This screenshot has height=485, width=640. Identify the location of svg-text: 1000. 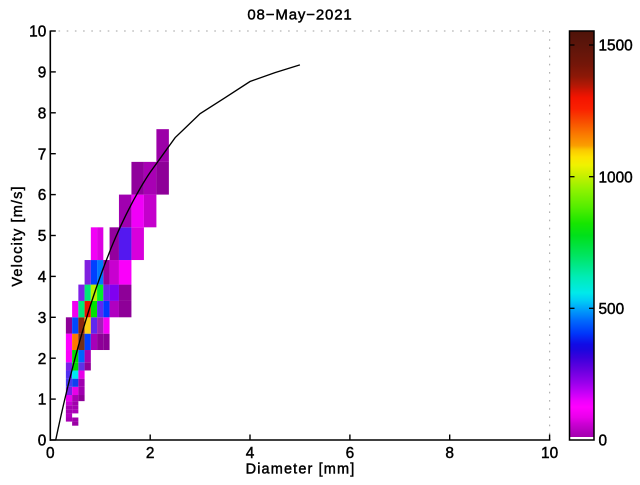
(616, 177).